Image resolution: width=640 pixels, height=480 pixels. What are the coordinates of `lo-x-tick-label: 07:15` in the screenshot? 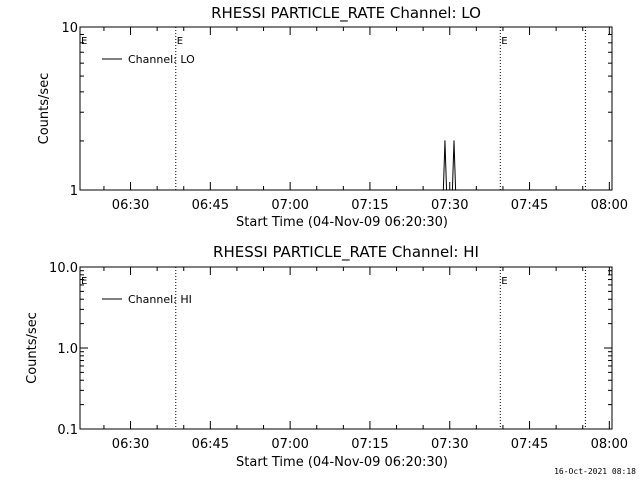 It's located at (369, 205).